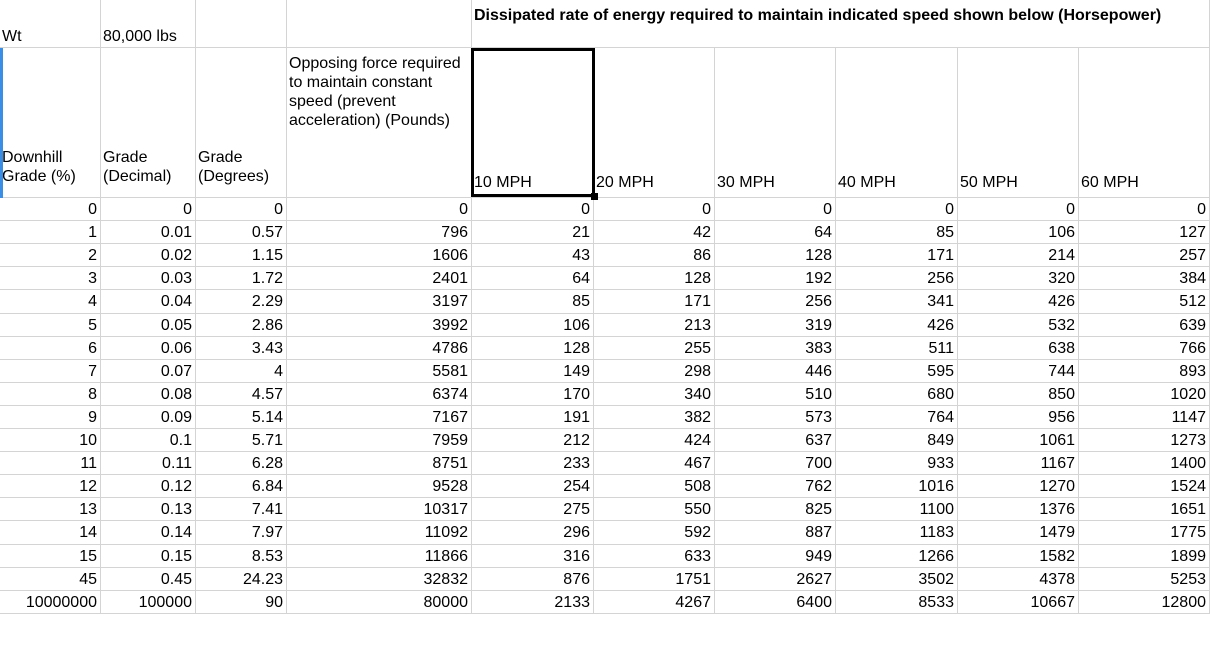  Describe the element at coordinates (897, 579) in the screenshot. I see `cell-hp-40mph: 3502` at that location.